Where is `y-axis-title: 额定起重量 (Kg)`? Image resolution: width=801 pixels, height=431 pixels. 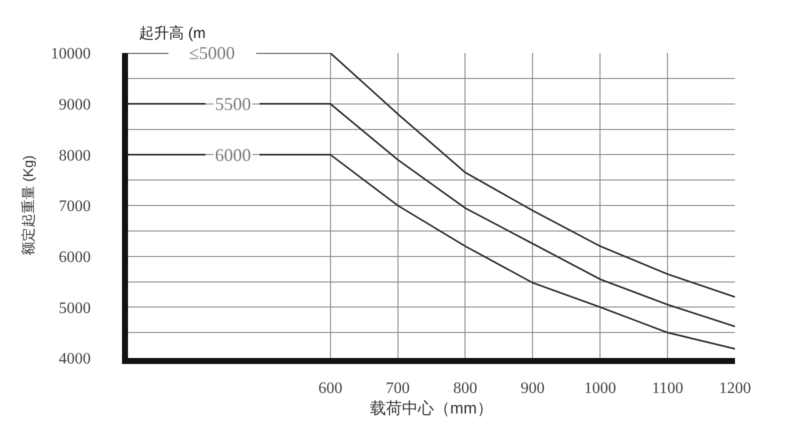 y-axis-title: 额定起重量 (Kg) is located at coordinates (28, 205).